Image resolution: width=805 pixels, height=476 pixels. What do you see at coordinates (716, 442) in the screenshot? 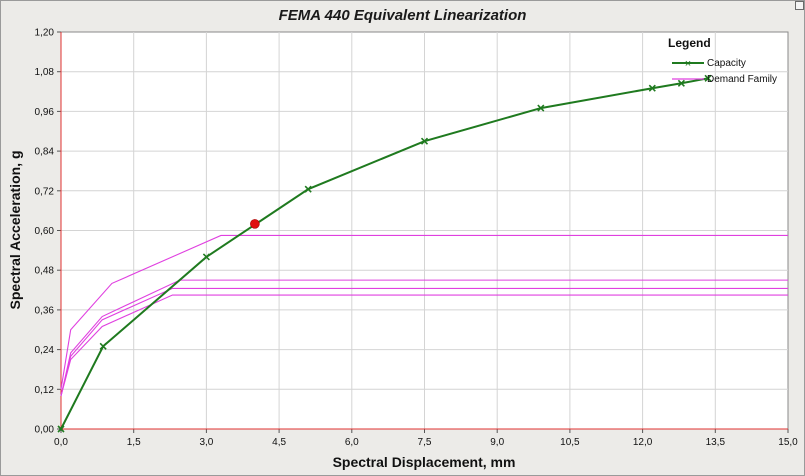
I see `x-tick-label: 13,5` at bounding box center [716, 442].